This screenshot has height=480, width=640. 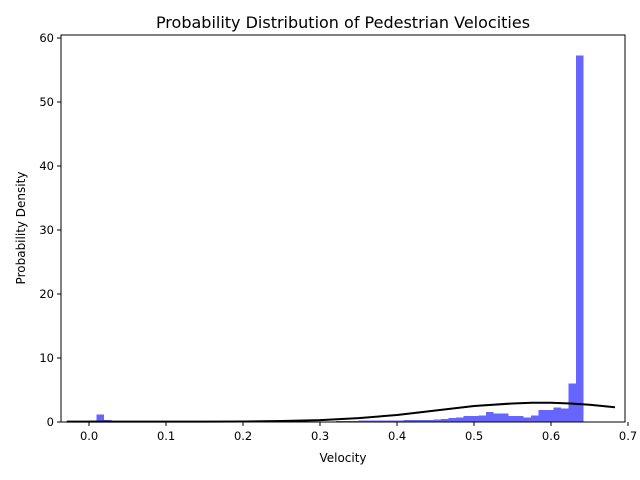 I want to click on y-tick-label: 40, so click(x=46, y=166).